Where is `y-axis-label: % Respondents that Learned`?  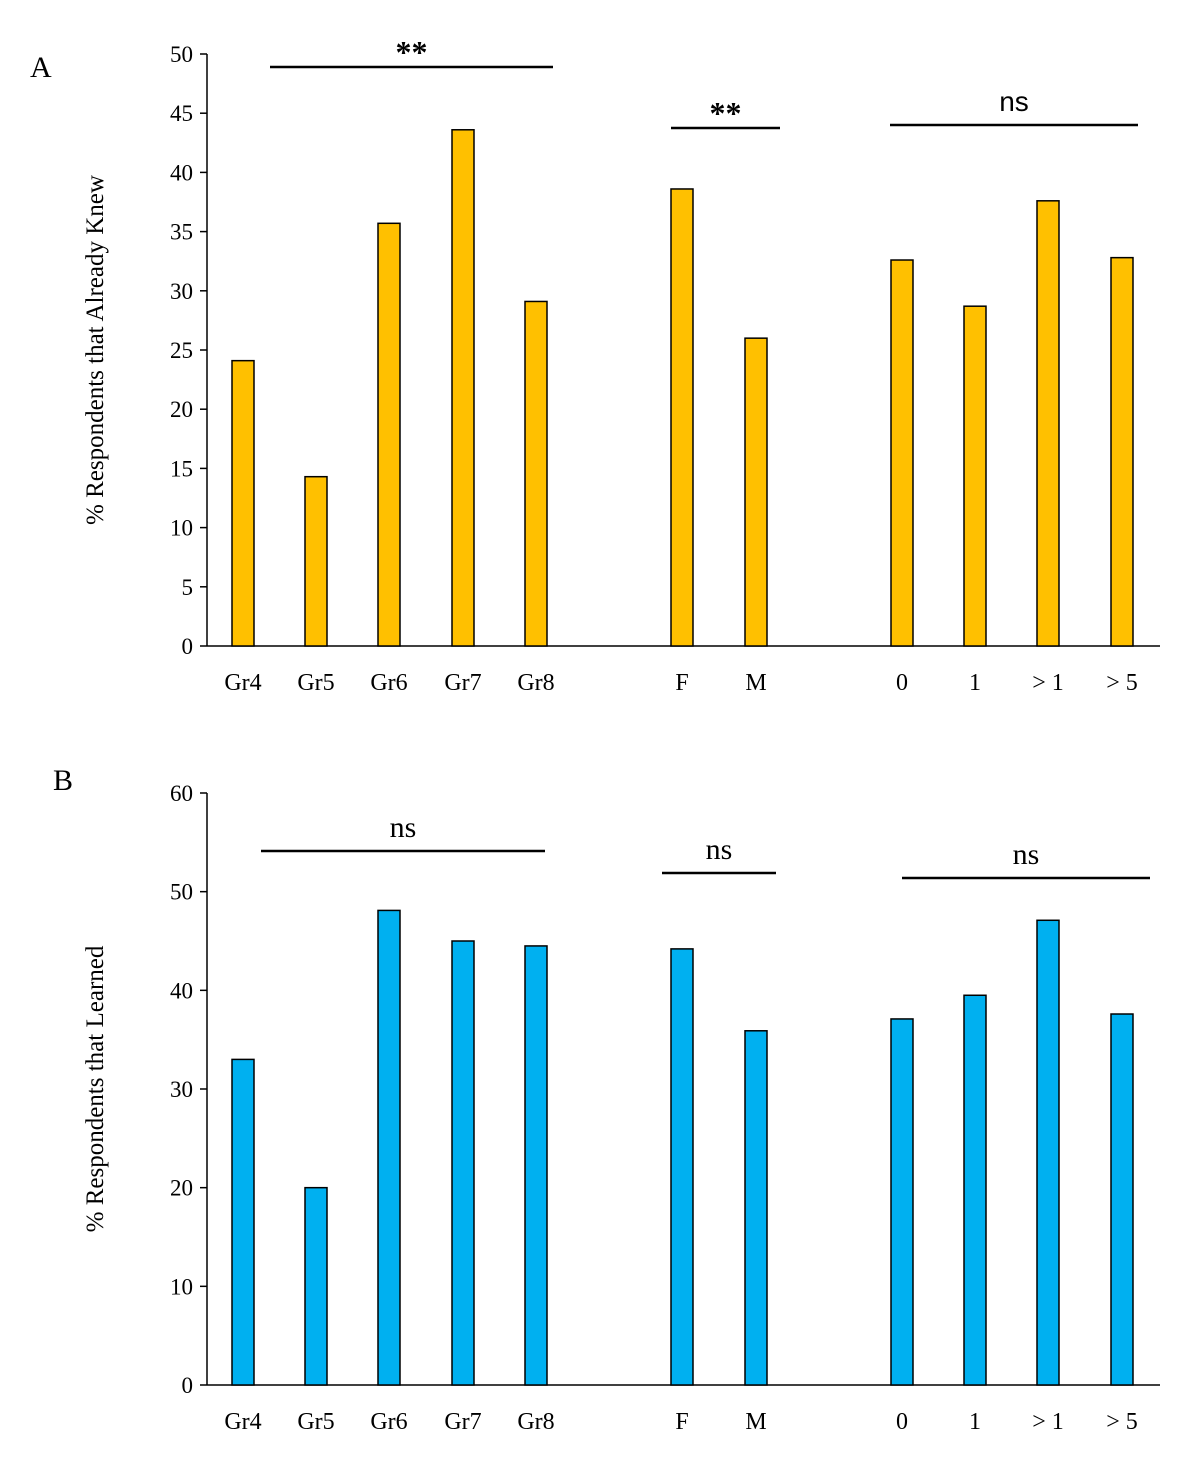 y-axis-label: % Respondents that Learned is located at coordinates (95, 1088).